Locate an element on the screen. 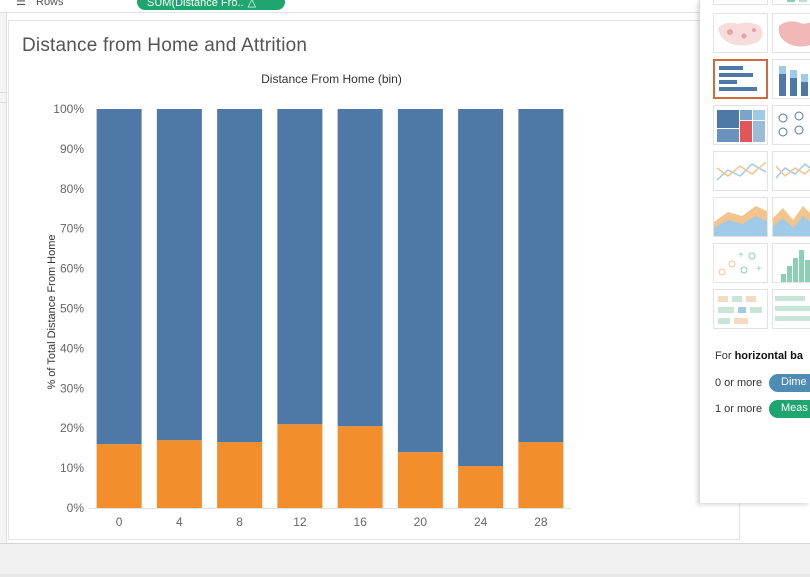  y-tick-label: 0% is located at coordinates (76, 508).